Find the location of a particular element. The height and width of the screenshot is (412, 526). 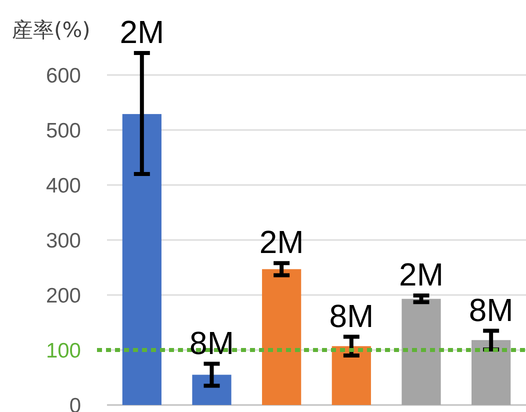

y-tick-label: 100 is located at coordinates (63, 350).